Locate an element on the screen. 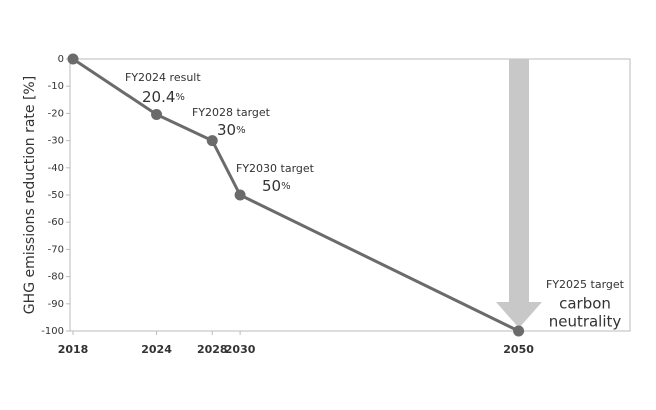 Image resolution: width=656 pixels, height=410 pixels. annotation-title: FY2028 target is located at coordinates (231, 112).